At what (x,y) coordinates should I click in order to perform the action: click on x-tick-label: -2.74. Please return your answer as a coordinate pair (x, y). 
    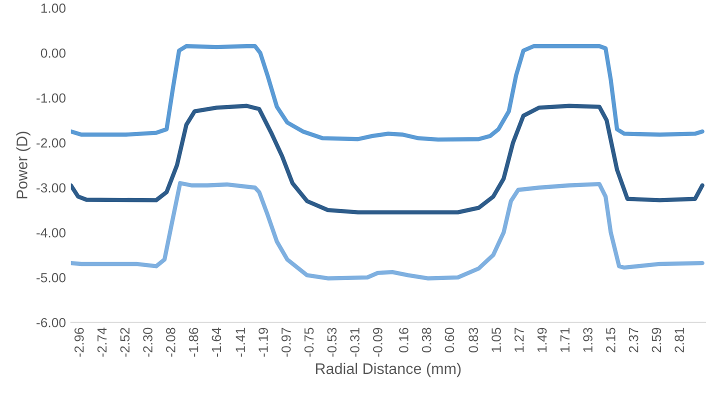
    Looking at the image, I should click on (102, 342).